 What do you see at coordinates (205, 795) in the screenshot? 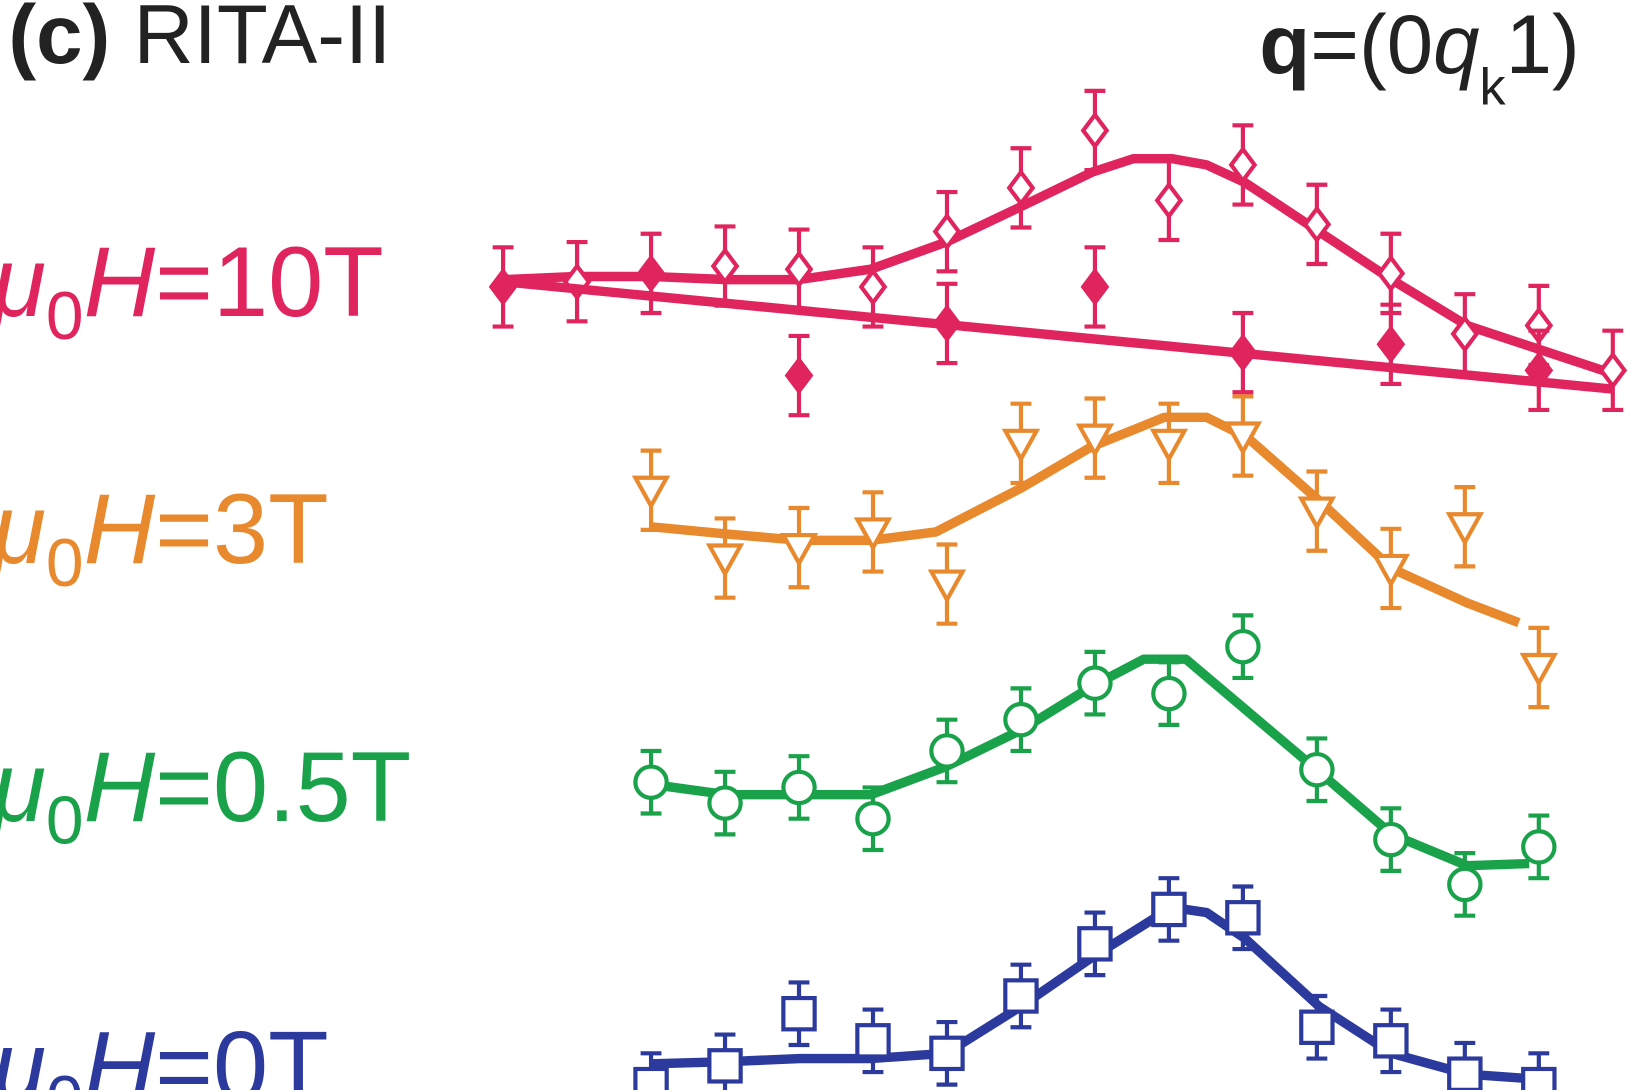
I see `legend-label: μ0H=0.5T` at bounding box center [205, 795].